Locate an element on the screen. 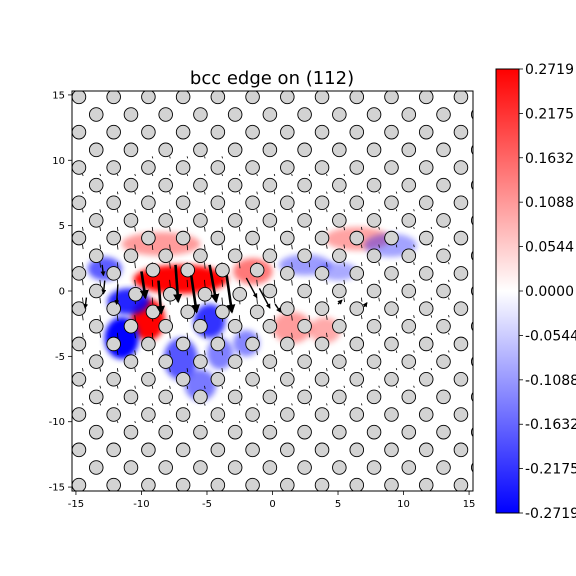 The image size is (576, 576). x-tick-label: 10 is located at coordinates (403, 504).